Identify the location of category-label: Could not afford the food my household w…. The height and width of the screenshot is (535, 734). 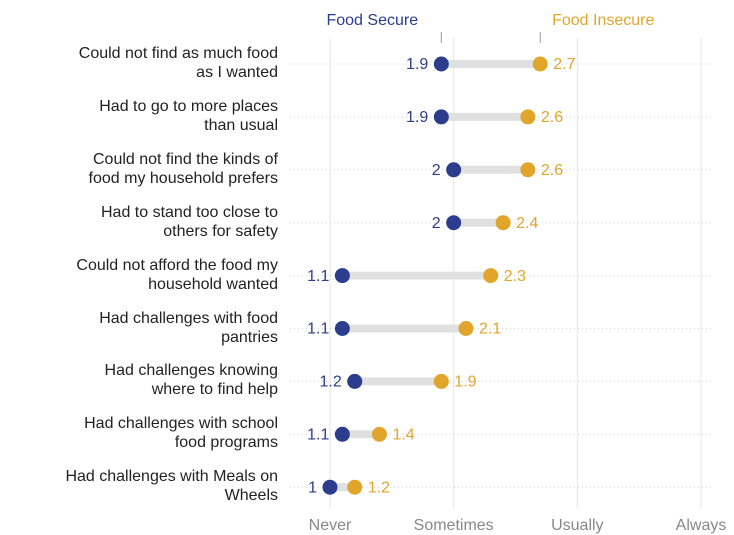
(177, 274).